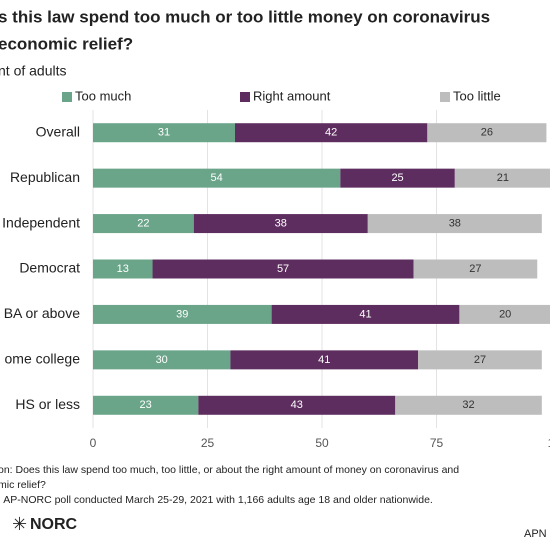 The height and width of the screenshot is (550, 550). I want to click on value-label: 54, so click(217, 178).